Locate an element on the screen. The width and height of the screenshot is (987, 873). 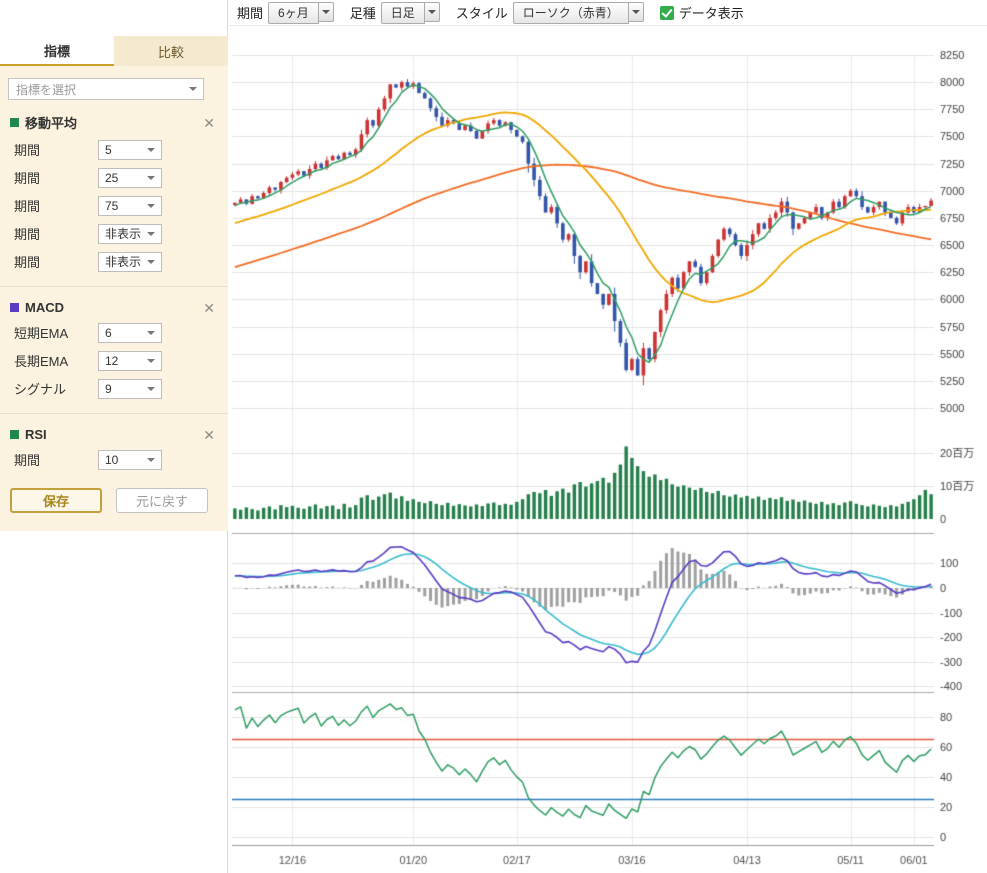
sidebar-tabs: 指標 比較 is located at coordinates (114, 51).